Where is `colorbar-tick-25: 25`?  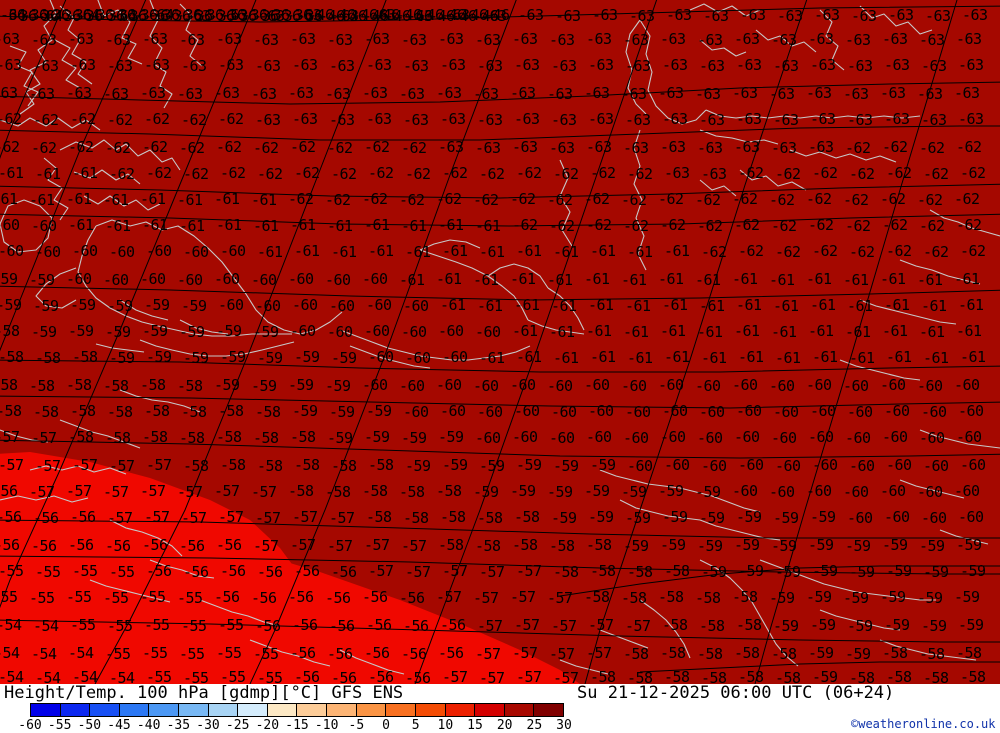
colorbar-tick-25: 25 is located at coordinates (534, 725).